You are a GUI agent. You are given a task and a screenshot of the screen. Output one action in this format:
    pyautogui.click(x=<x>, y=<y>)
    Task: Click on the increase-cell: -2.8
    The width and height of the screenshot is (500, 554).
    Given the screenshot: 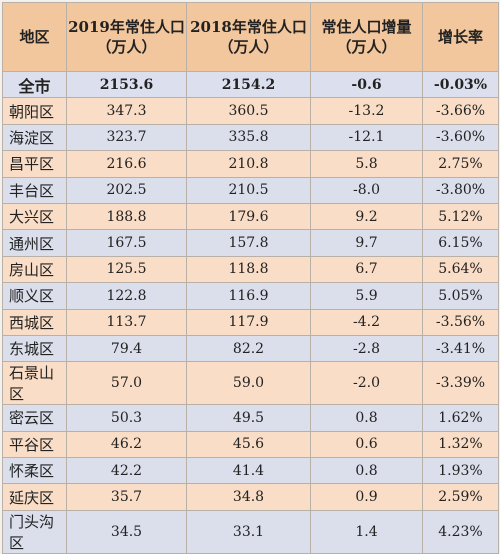 What is the action you would take?
    pyautogui.click(x=366, y=348)
    